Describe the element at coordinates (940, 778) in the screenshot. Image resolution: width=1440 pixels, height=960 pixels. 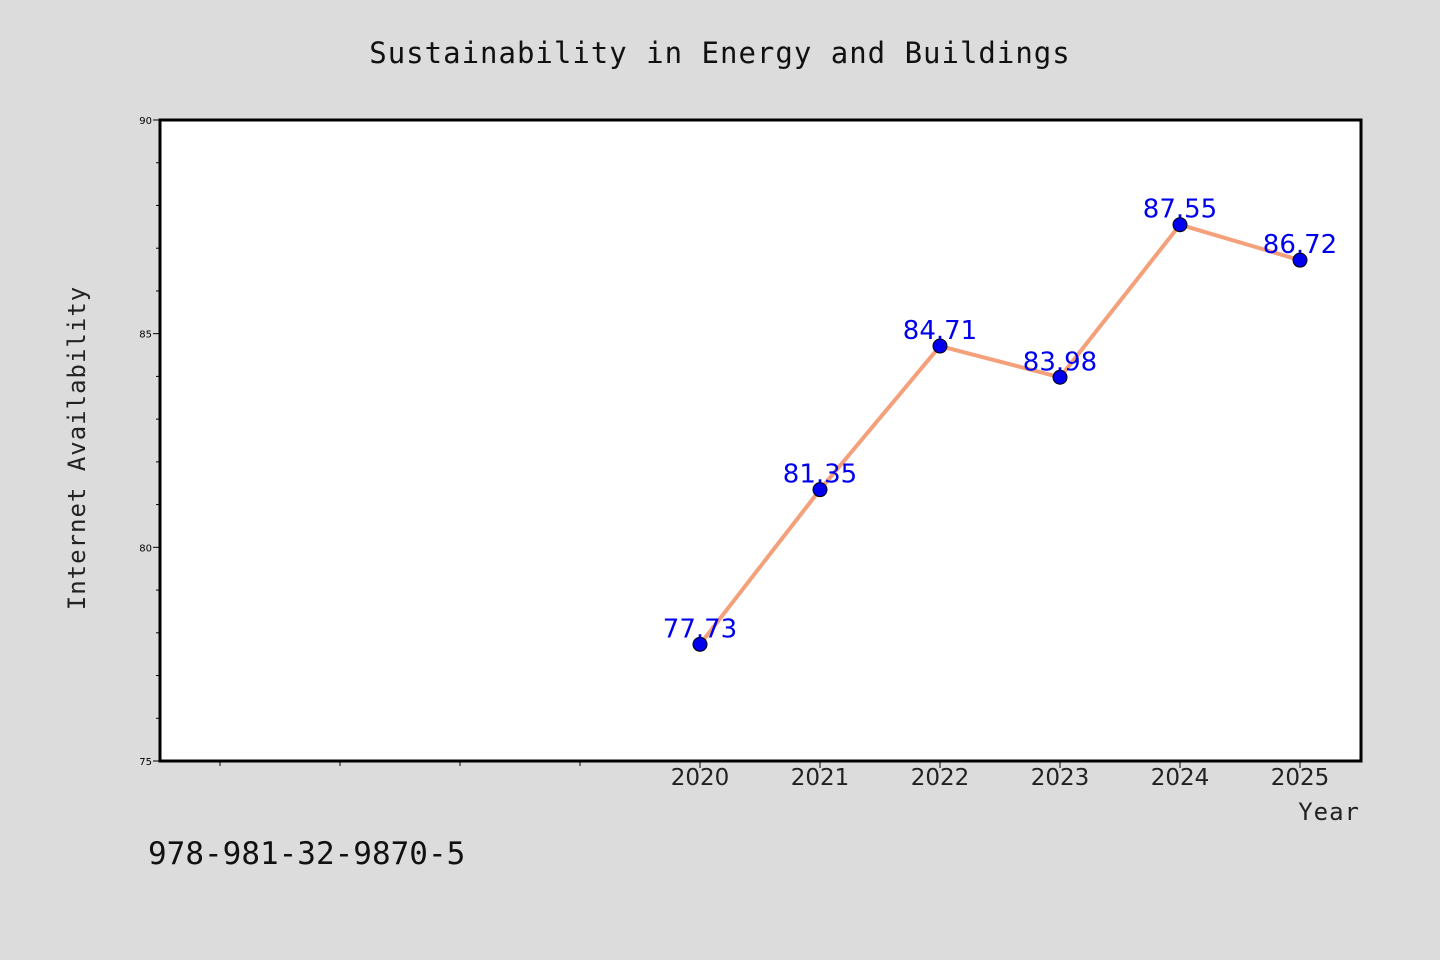
I see `x-tick-label: 2022` at that location.